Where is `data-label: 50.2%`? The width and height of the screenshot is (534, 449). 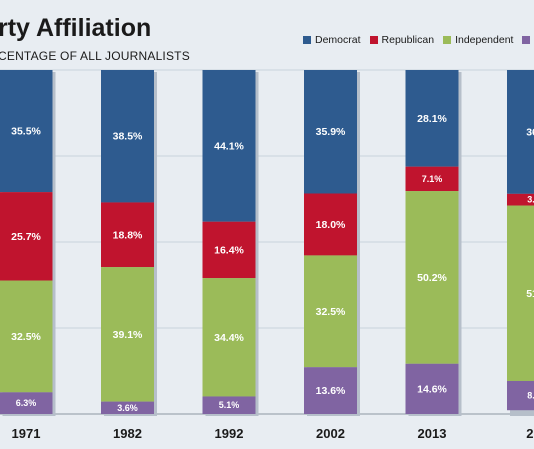 data-label: 50.2% is located at coordinates (432, 278).